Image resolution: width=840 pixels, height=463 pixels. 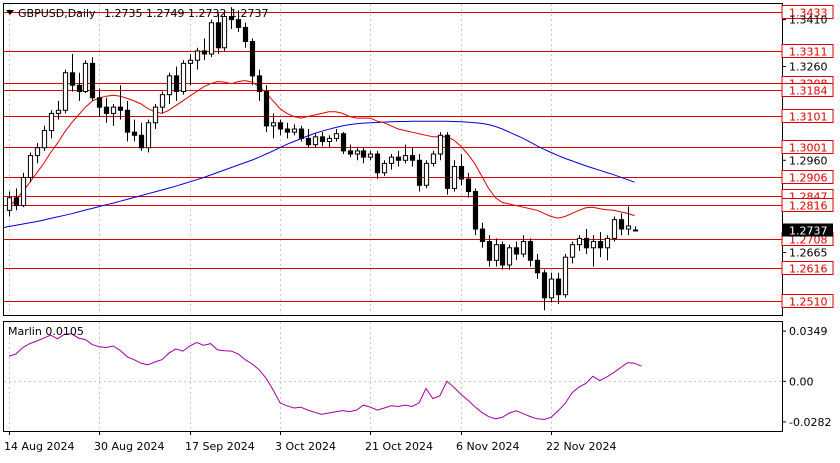 What do you see at coordinates (808, 160) in the screenshot?
I see `price-tick-label: 1.2960` at bounding box center [808, 160].